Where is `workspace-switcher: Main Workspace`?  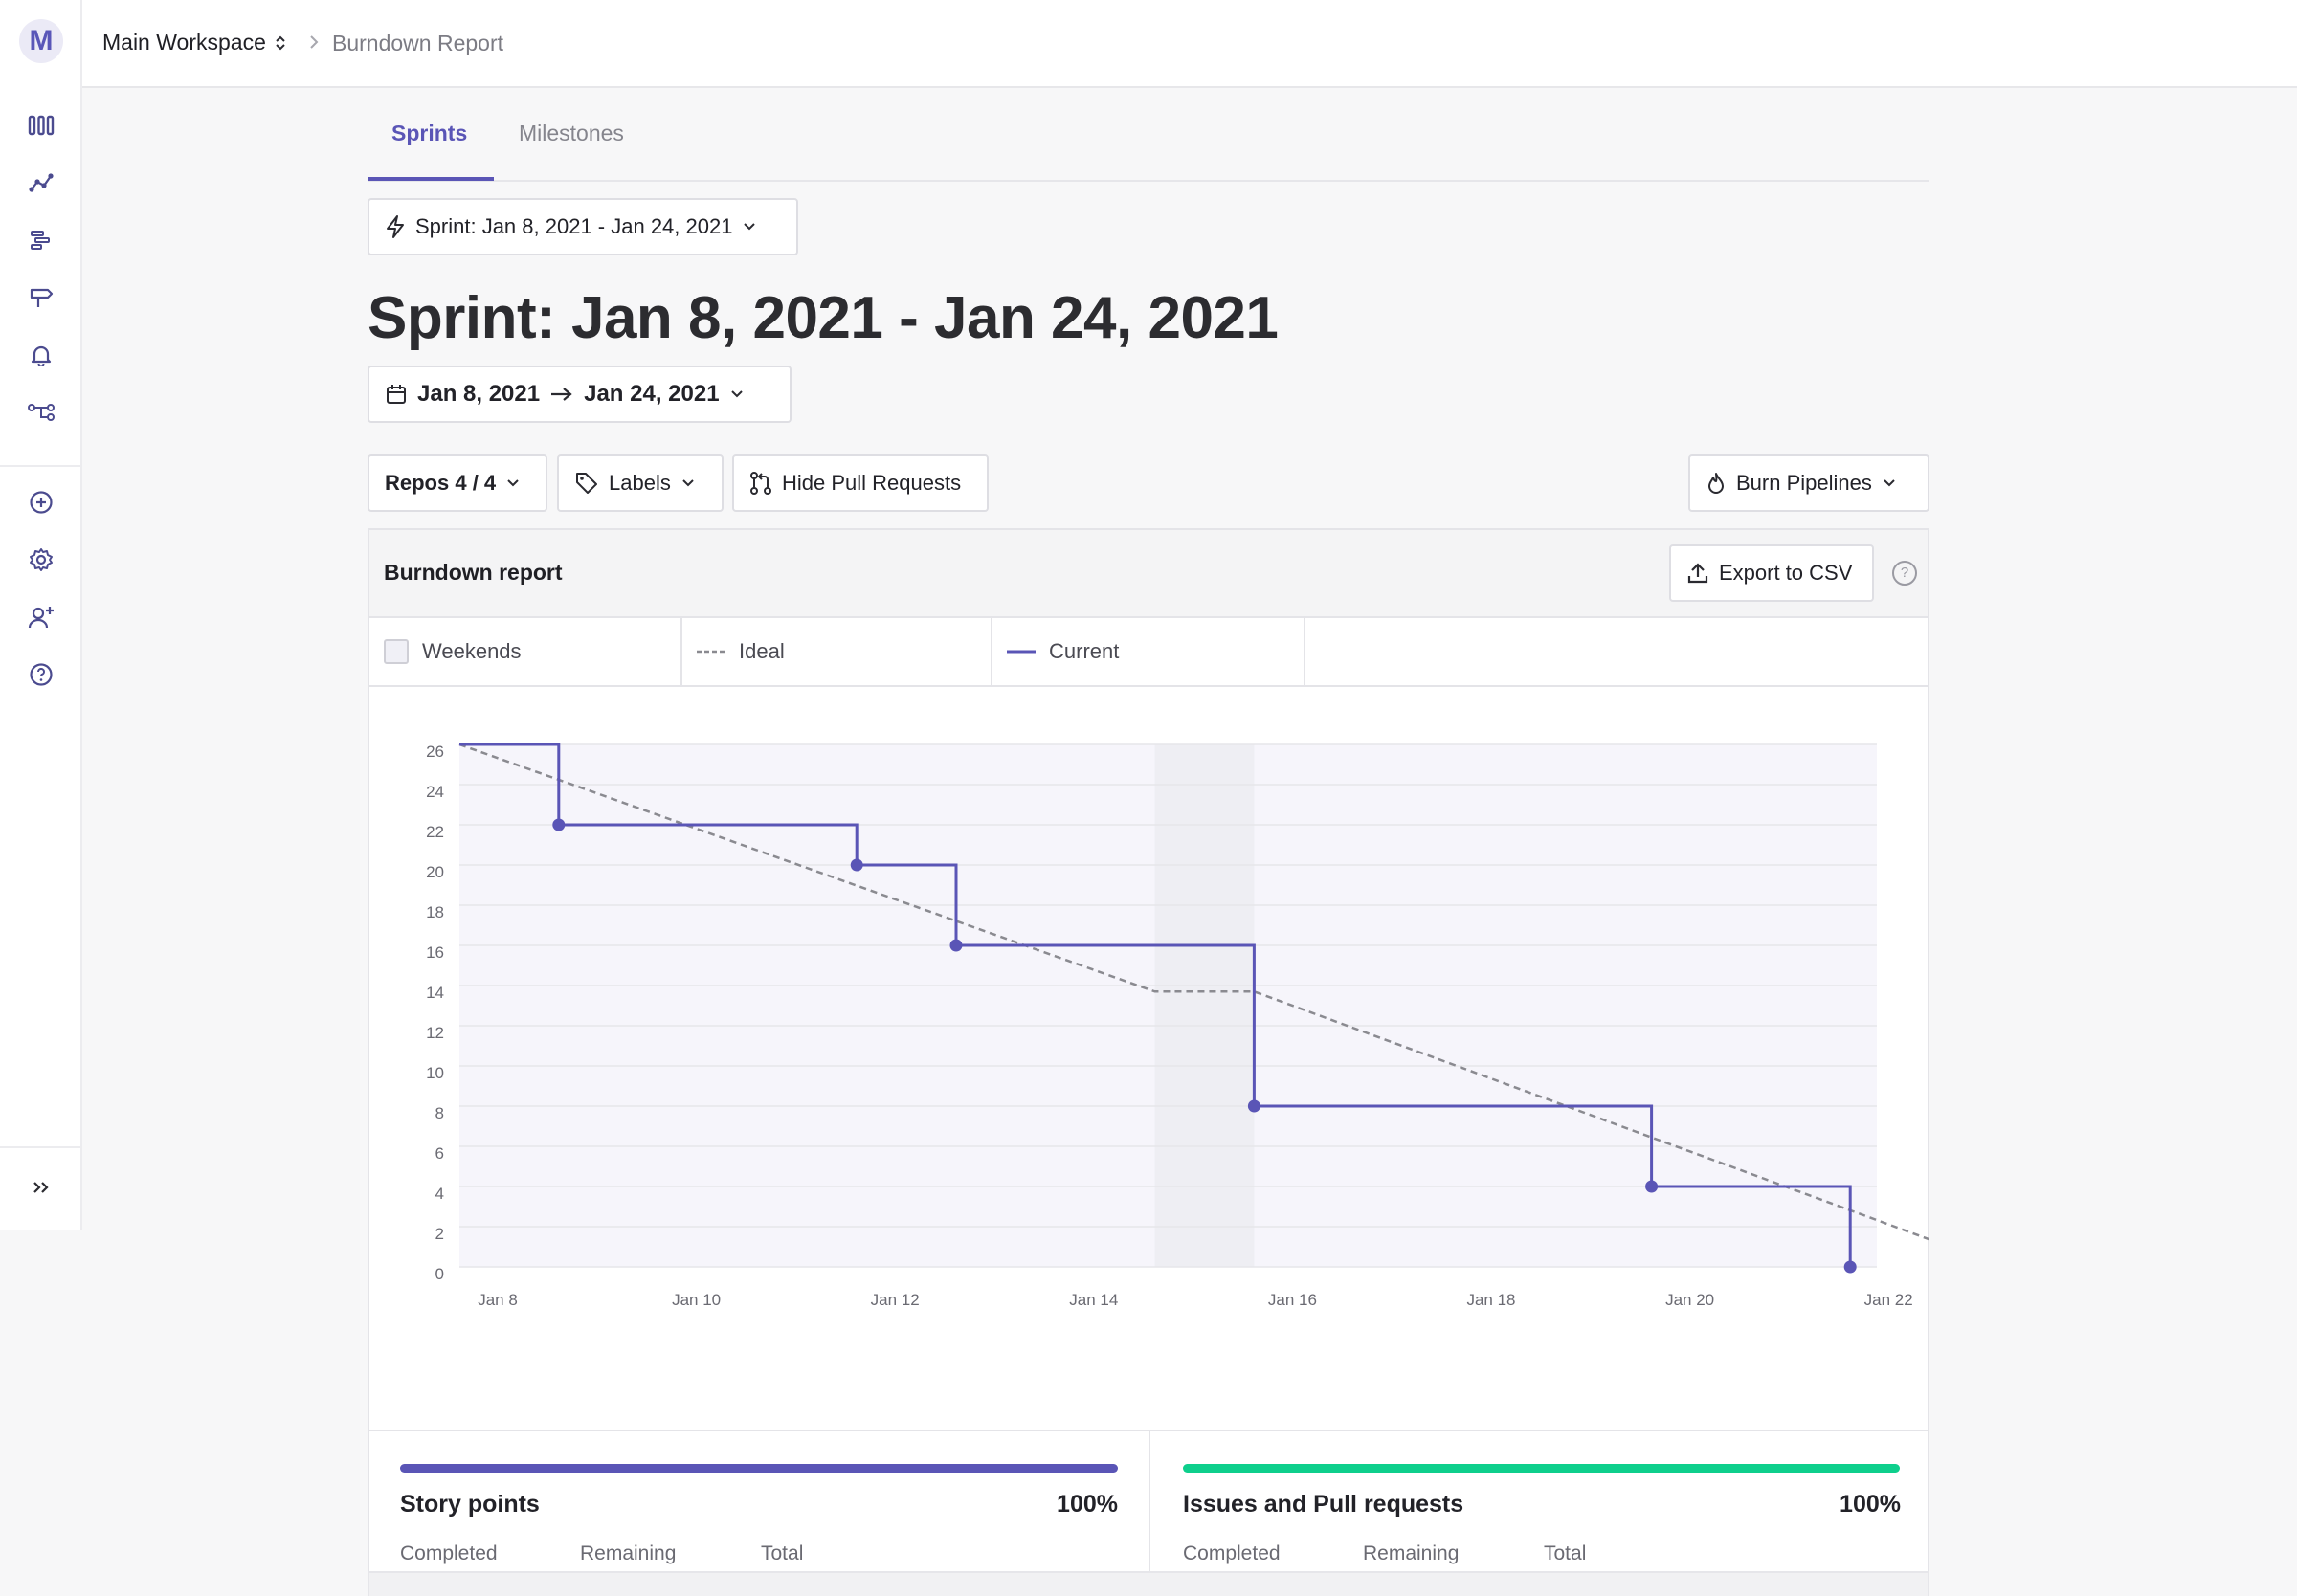 workspace-switcher: Main Workspace is located at coordinates (194, 43).